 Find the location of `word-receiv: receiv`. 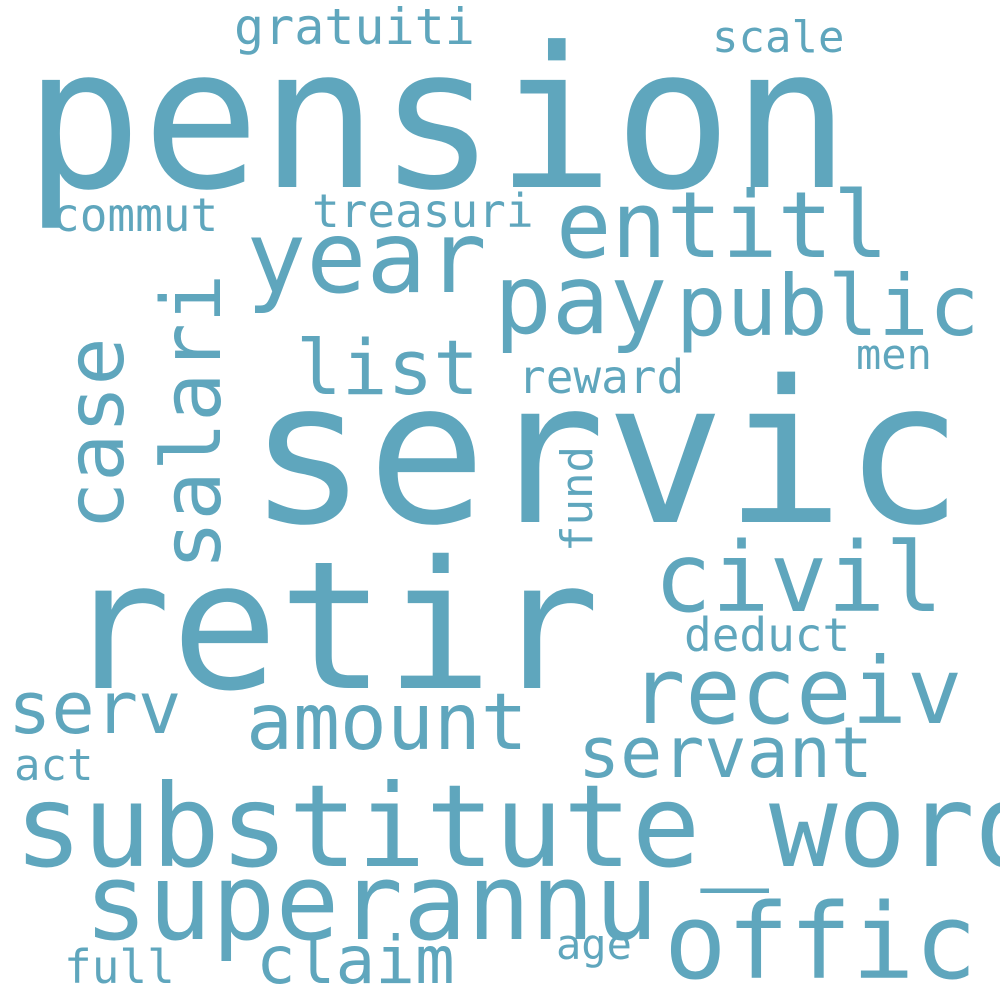

word-receiv: receiv is located at coordinates (796, 691).